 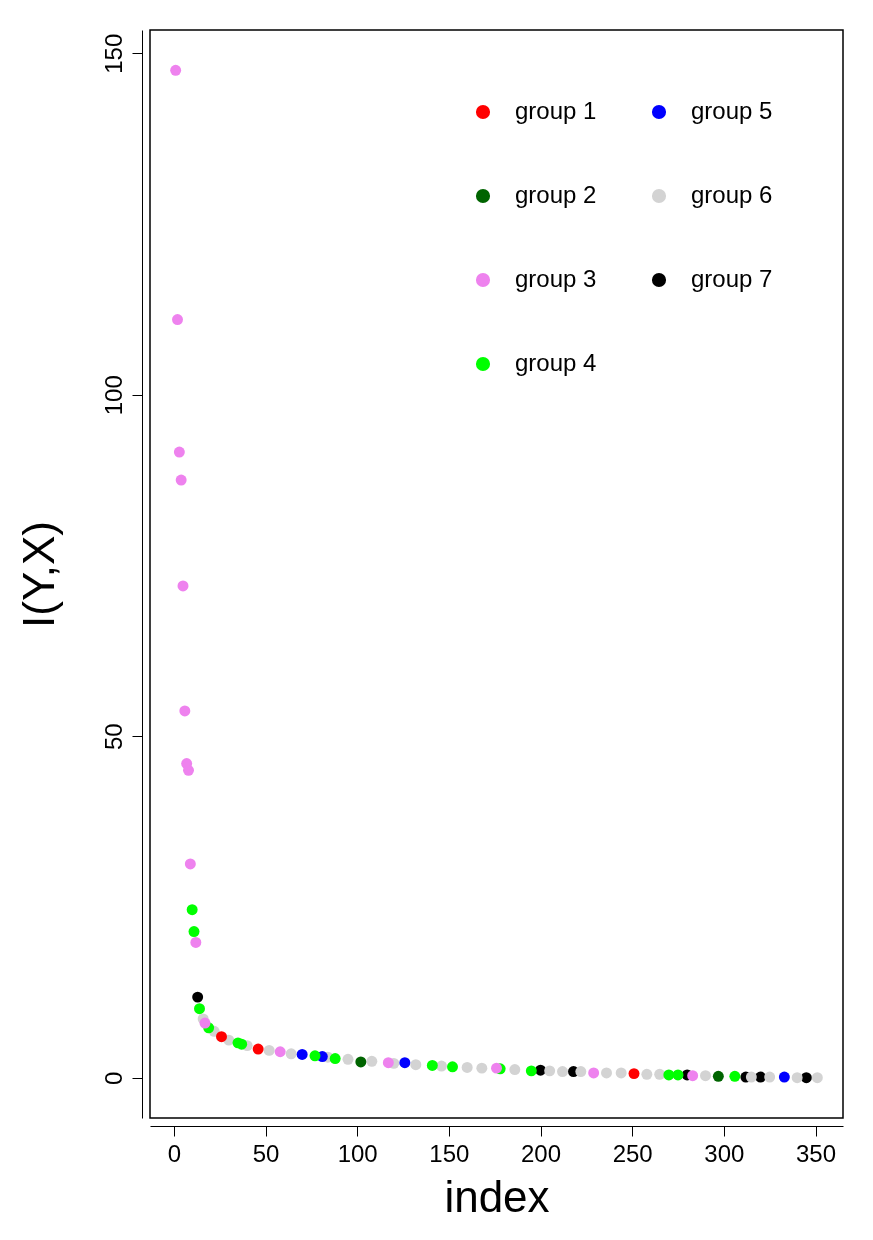 What do you see at coordinates (38, 574) in the screenshot?
I see `y-axis-title: I(Y,X)` at bounding box center [38, 574].